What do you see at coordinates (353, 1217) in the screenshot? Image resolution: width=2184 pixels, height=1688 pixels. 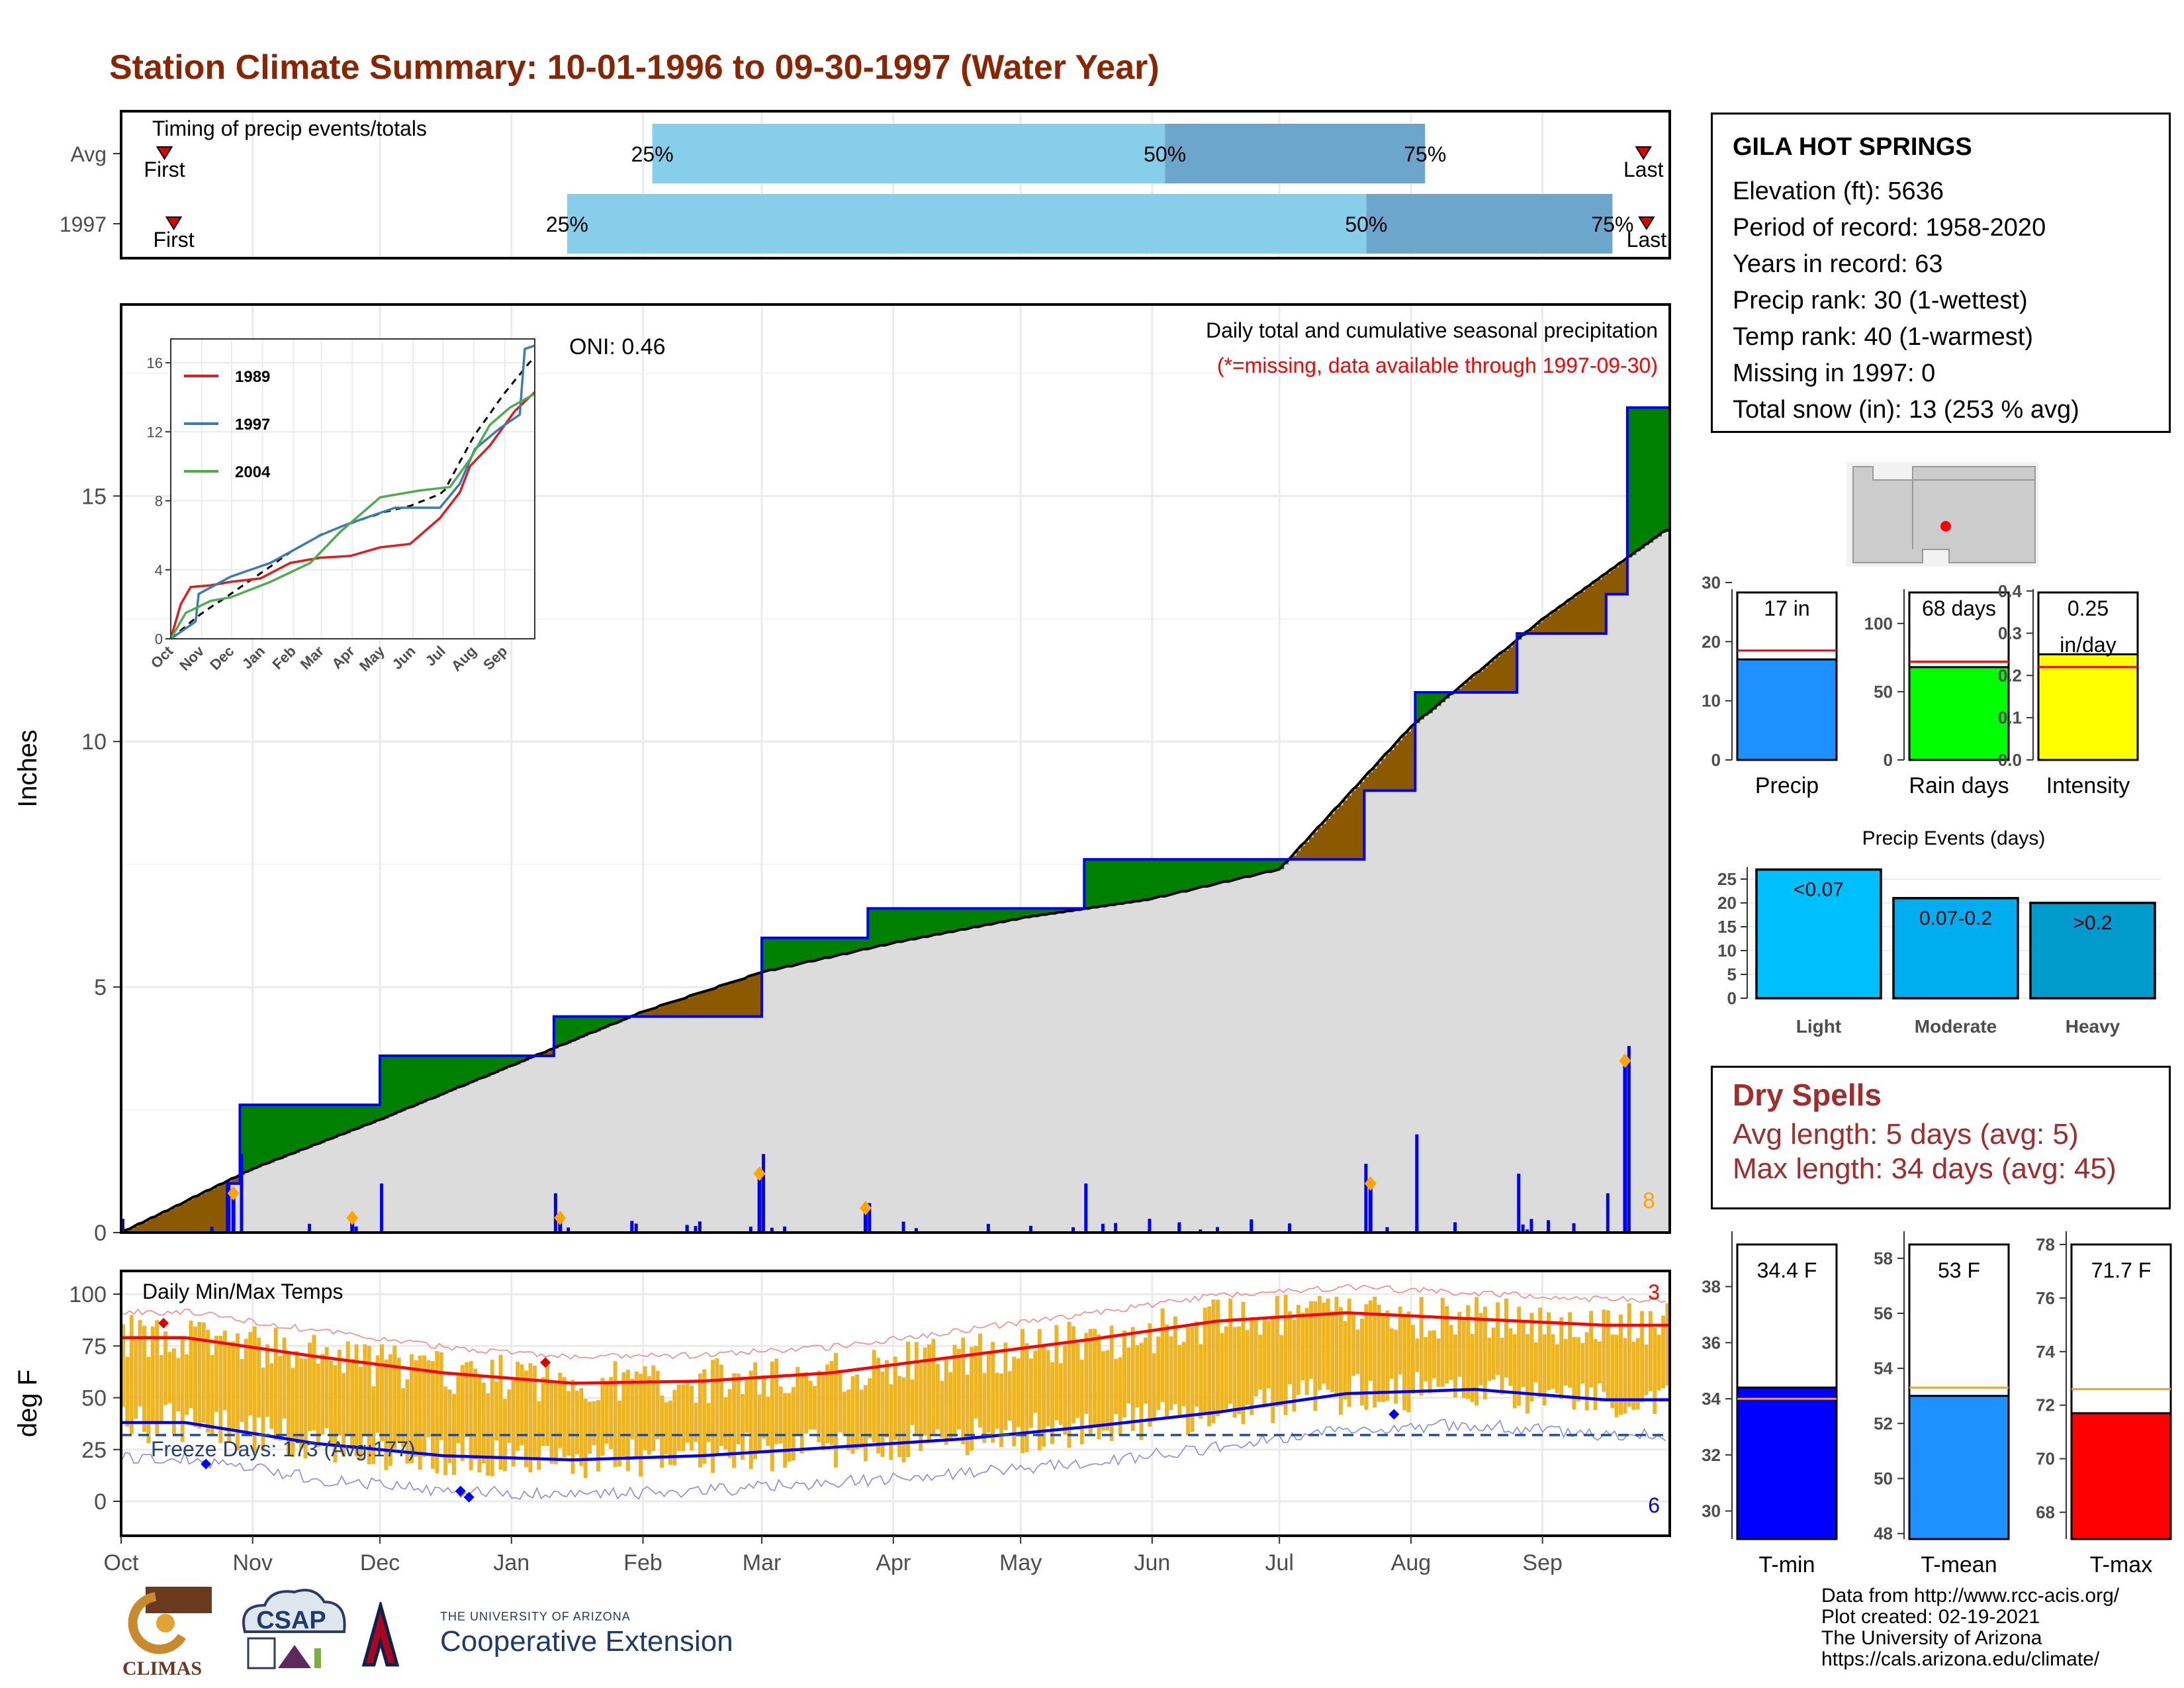 I see `heavy-event-marker` at bounding box center [353, 1217].